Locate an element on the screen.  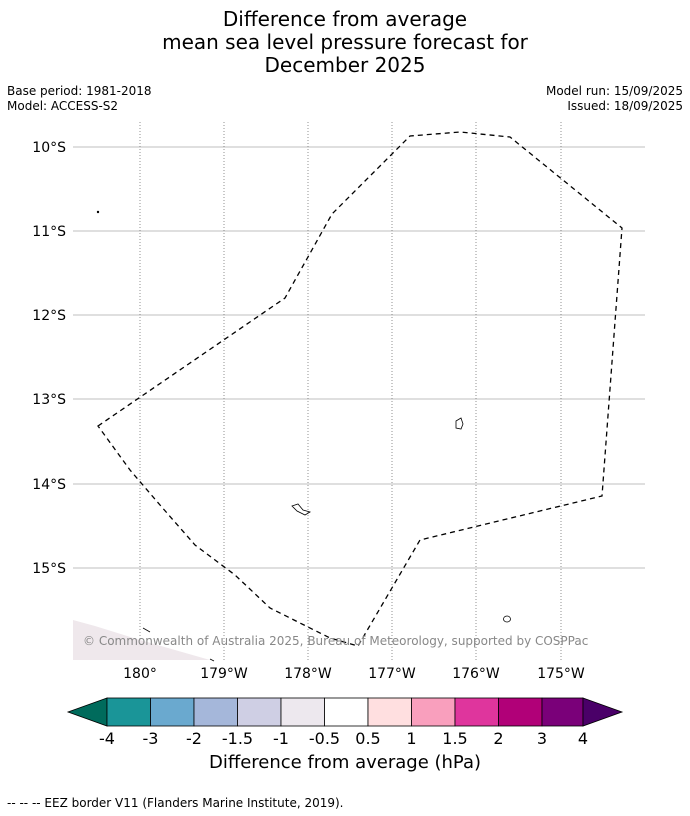
colorbar-tick-label: 3 is located at coordinates (542, 738).